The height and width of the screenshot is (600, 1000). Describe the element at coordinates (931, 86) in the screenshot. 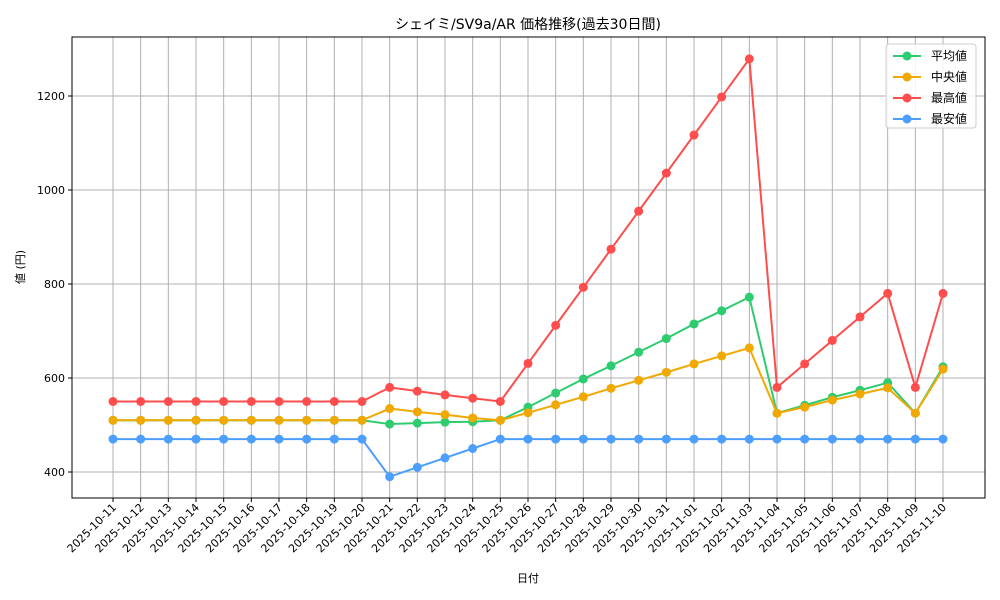

I see `legend-box` at that location.